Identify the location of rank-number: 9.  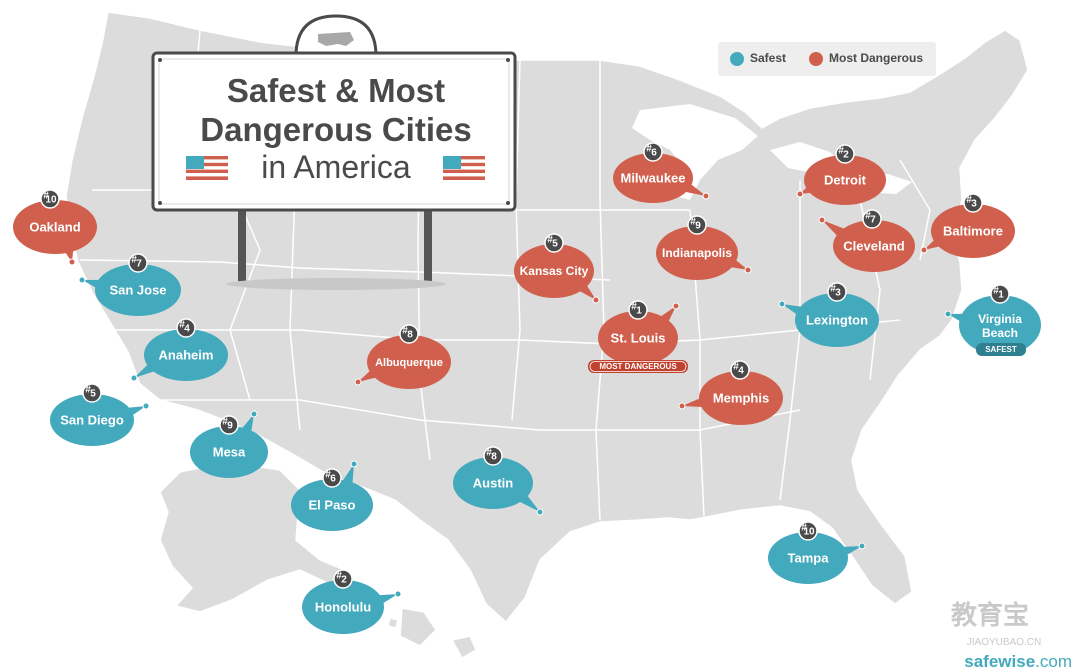
(230, 426).